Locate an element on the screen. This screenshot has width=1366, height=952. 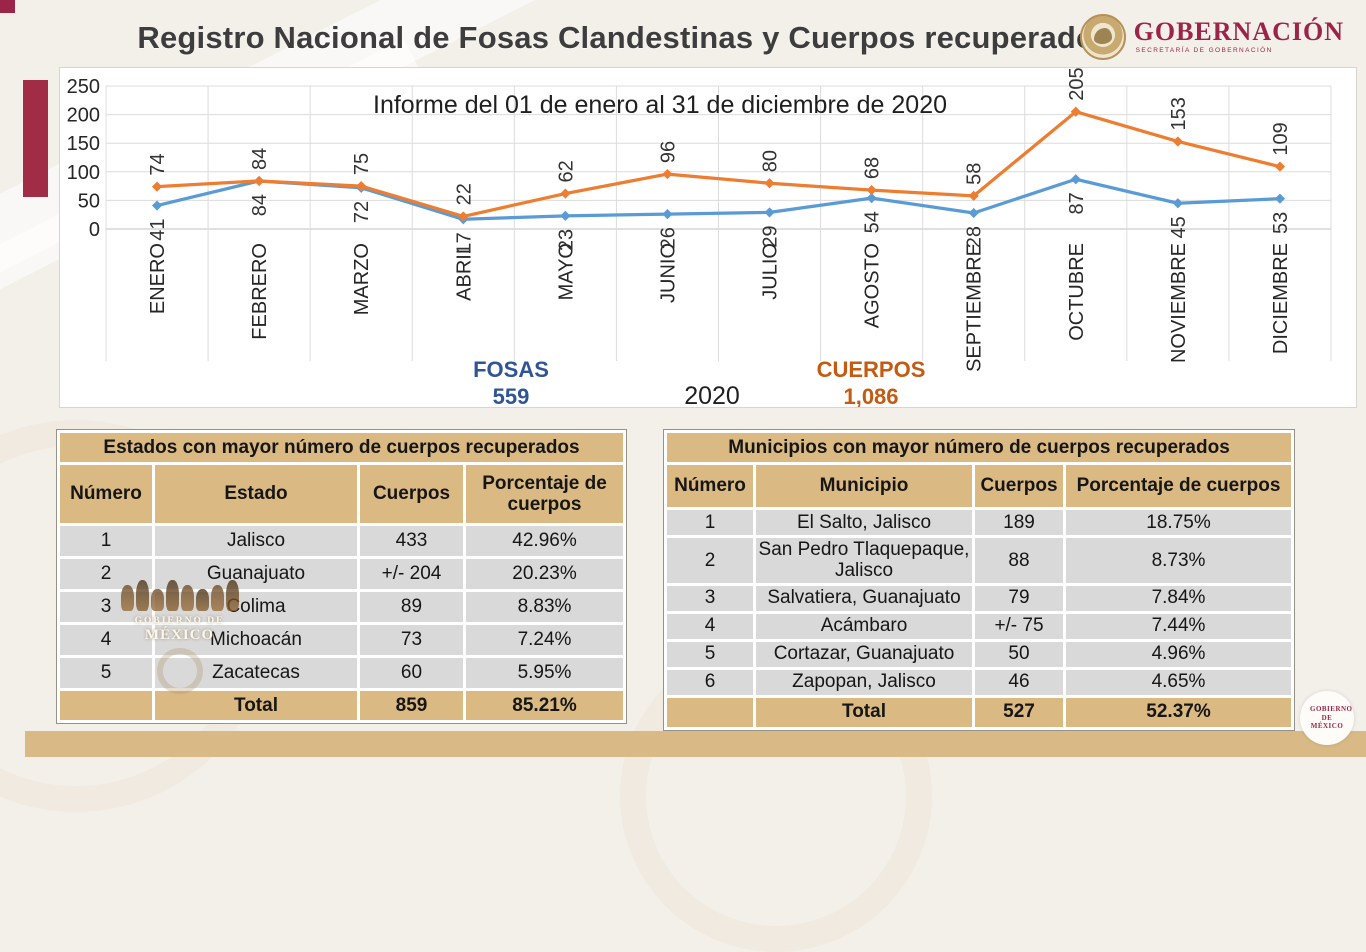
table-cell: 7.44% is located at coordinates (1179, 626).